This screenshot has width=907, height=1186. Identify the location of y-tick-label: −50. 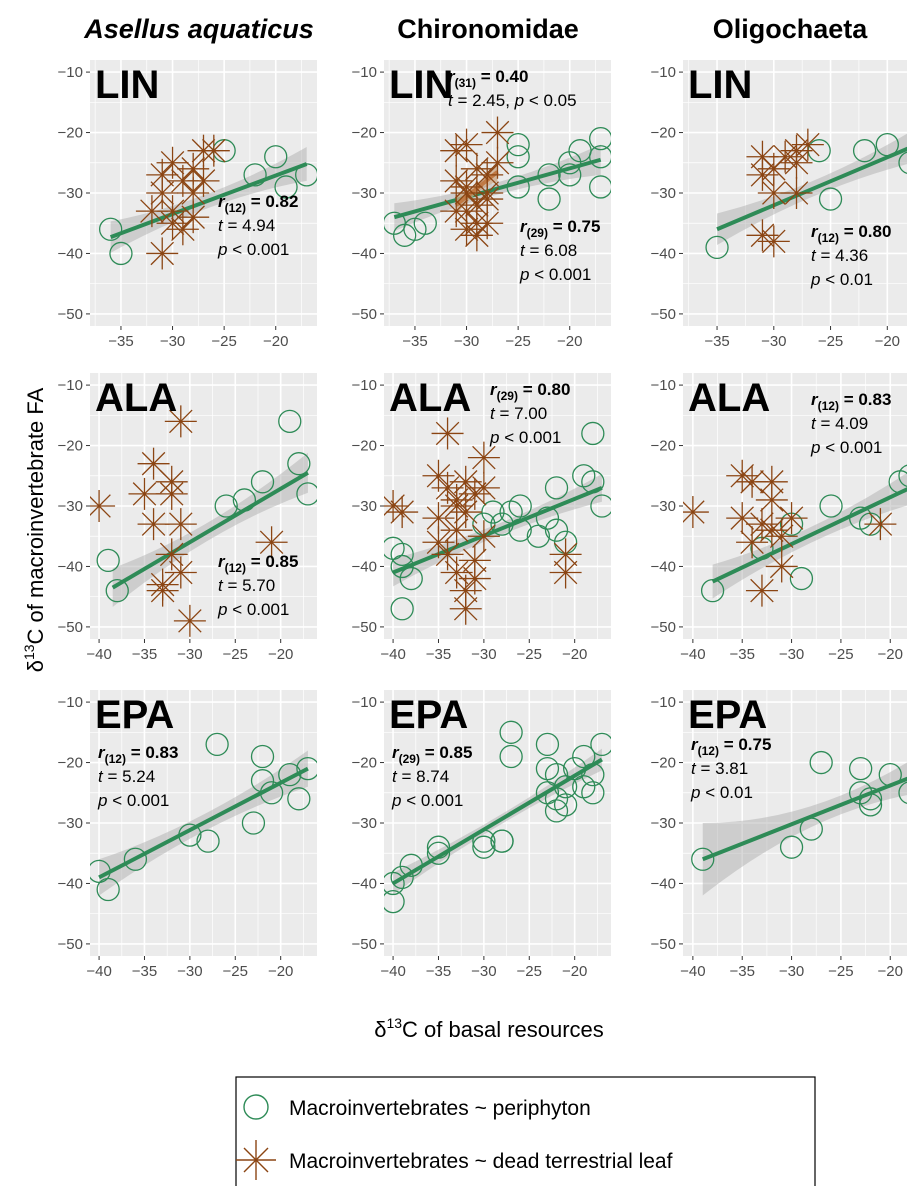
(70, 314).